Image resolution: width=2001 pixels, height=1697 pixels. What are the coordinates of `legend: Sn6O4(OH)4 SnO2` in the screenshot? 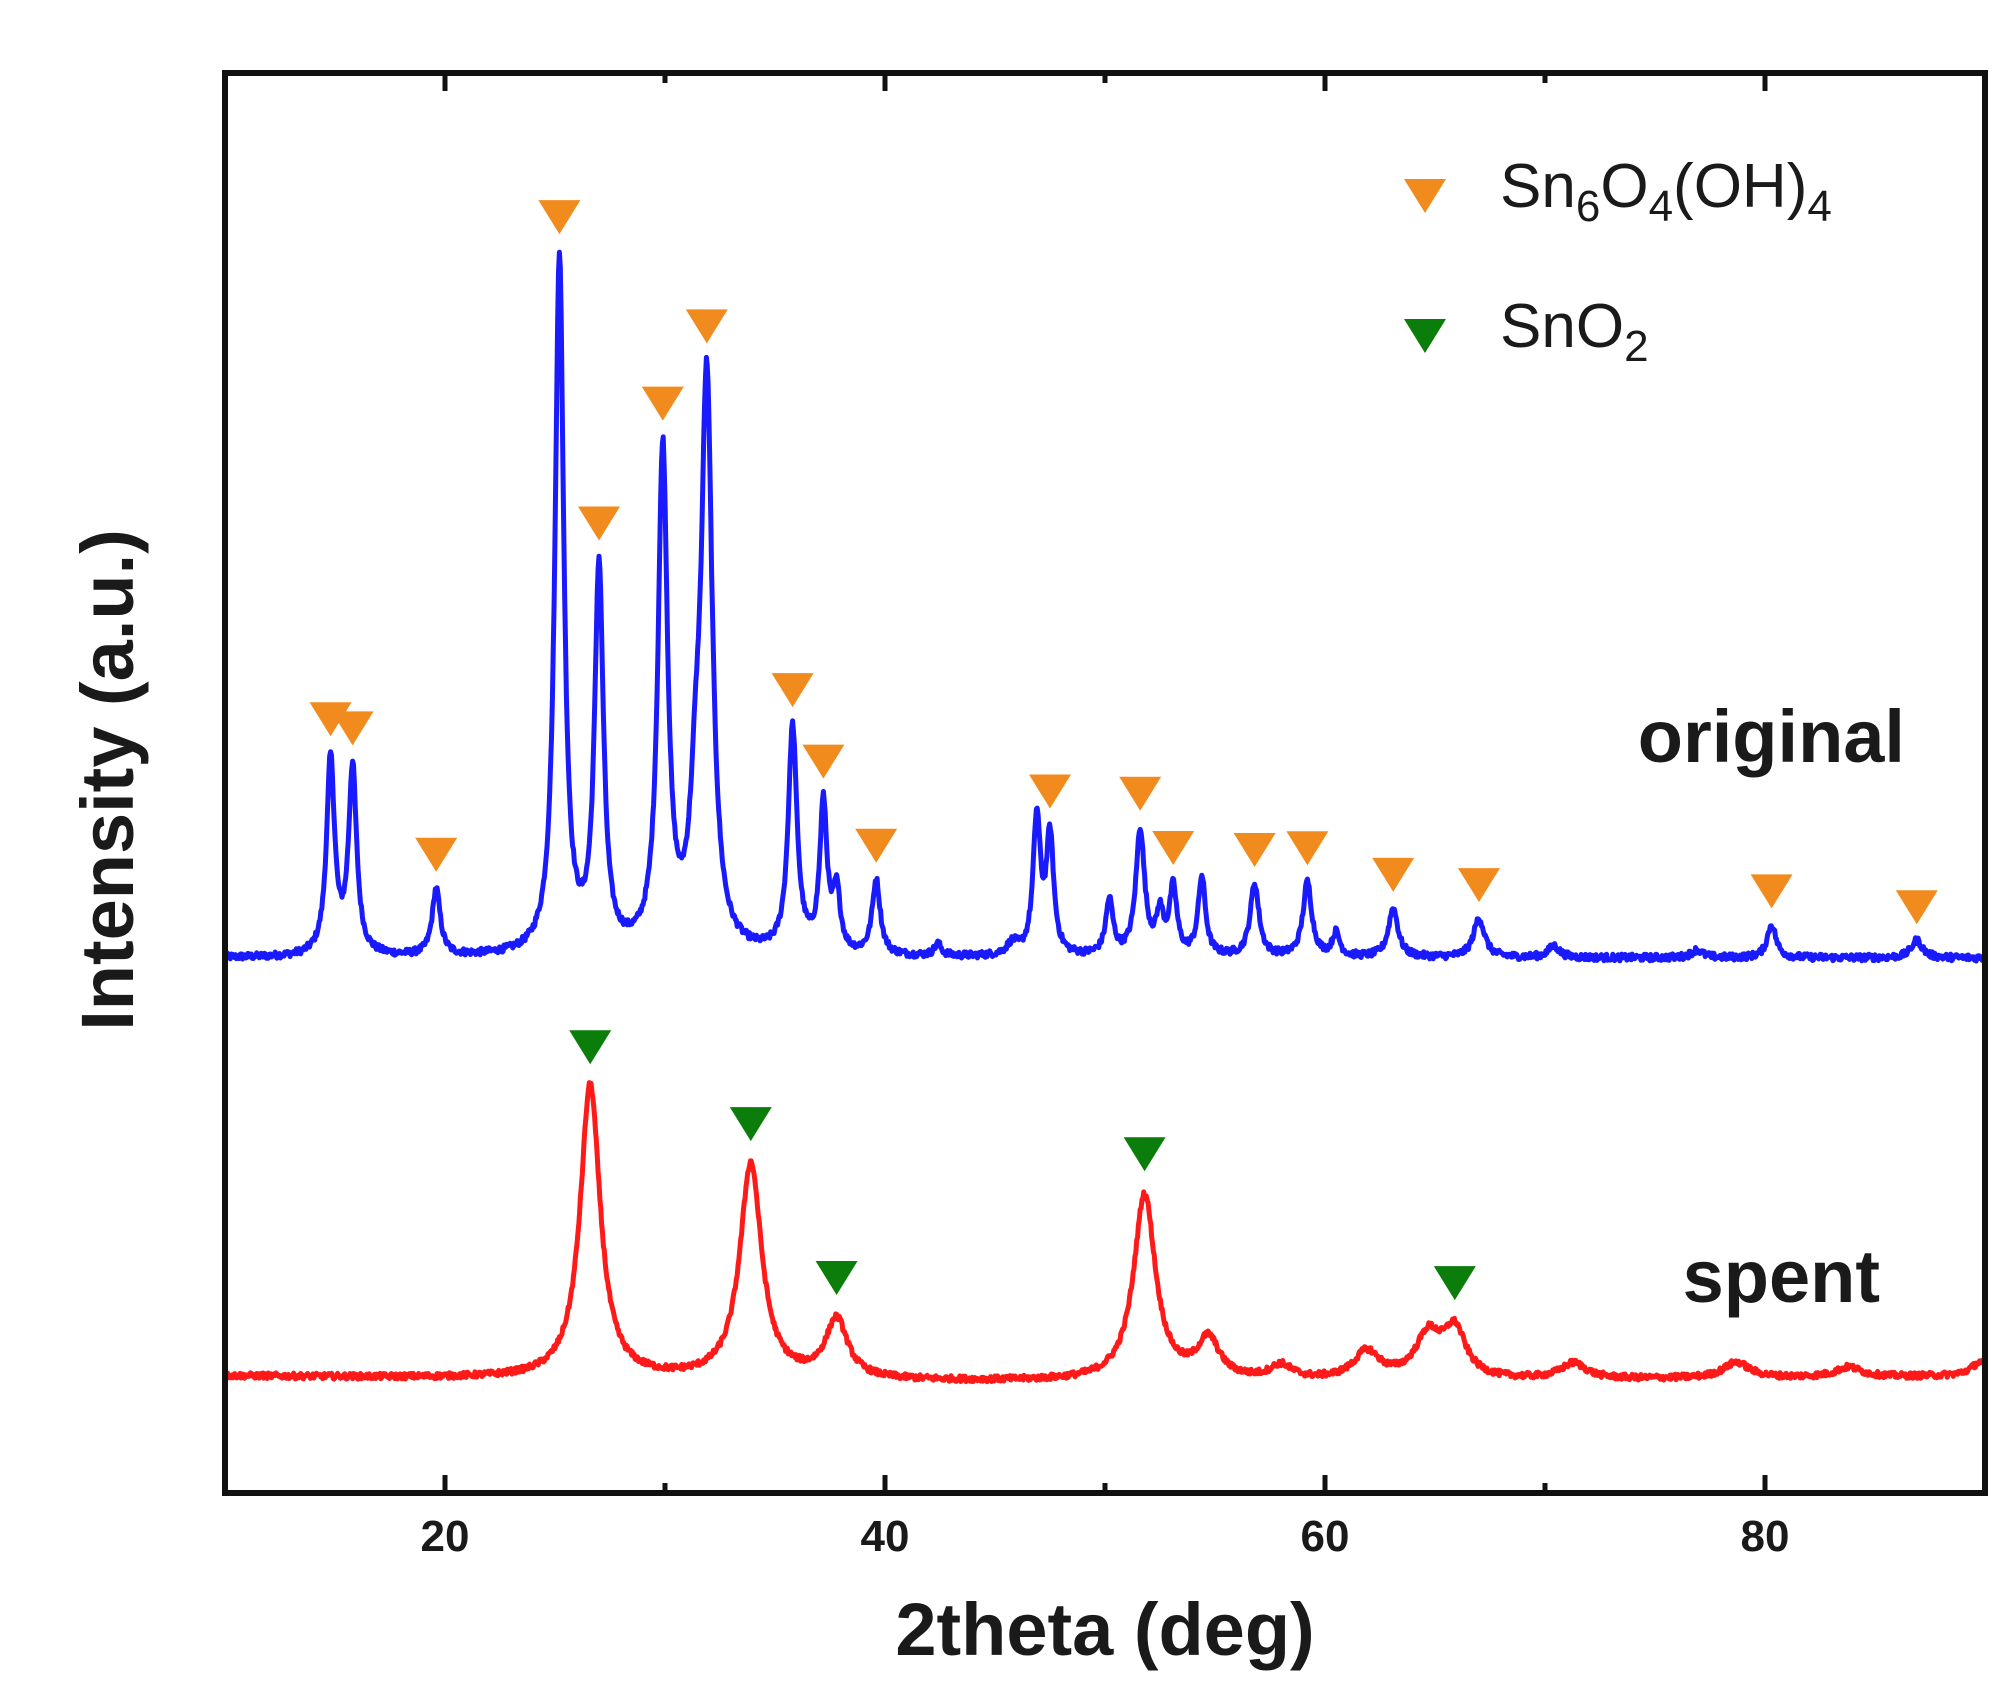 It's located at (1618, 261).